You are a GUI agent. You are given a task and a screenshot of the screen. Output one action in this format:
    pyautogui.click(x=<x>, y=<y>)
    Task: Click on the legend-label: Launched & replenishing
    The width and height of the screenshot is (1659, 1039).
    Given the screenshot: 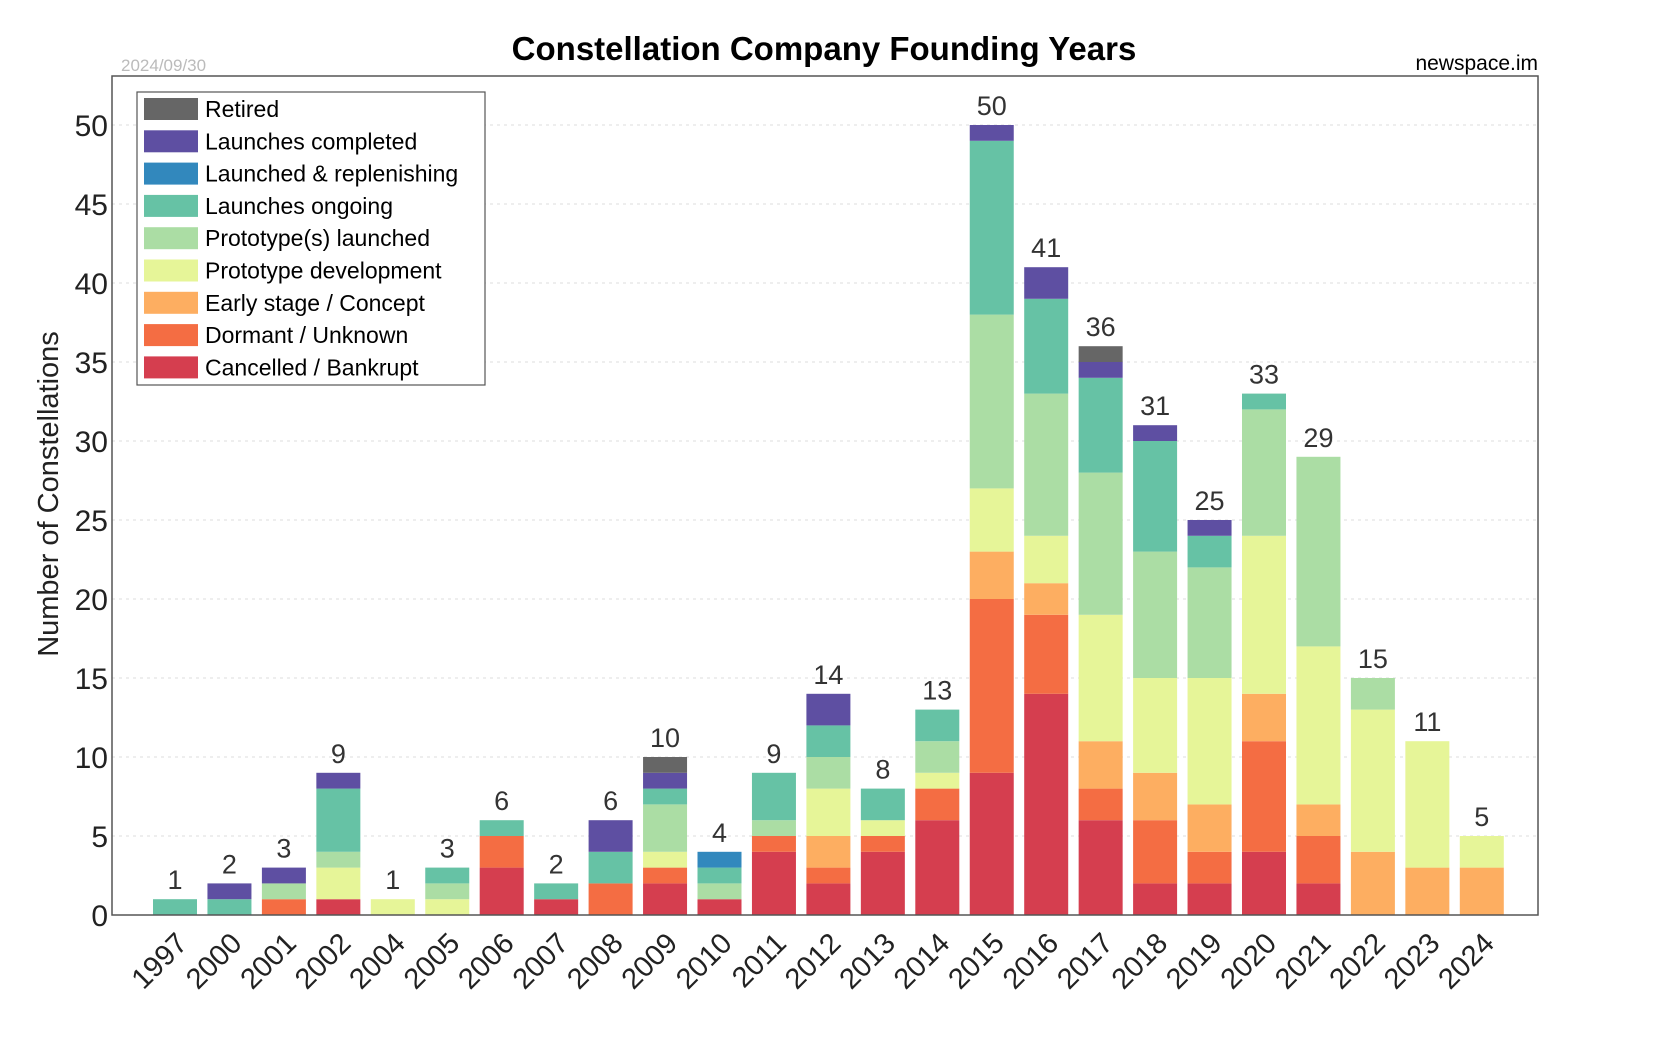 What is the action you would take?
    pyautogui.click(x=331, y=174)
    